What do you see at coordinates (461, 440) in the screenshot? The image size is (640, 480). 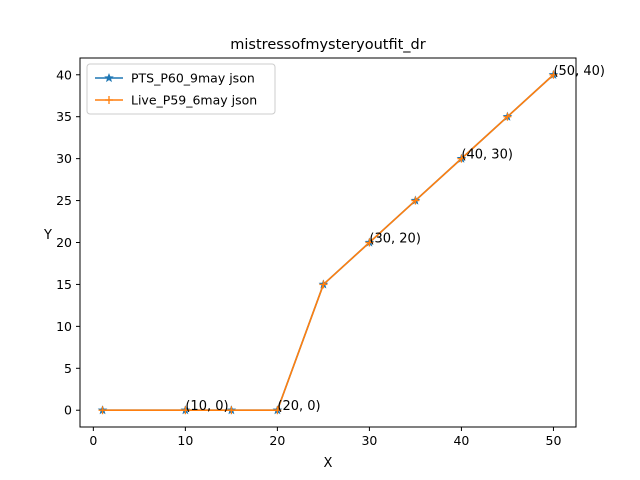 I see `x-tick-label: 40` at bounding box center [461, 440].